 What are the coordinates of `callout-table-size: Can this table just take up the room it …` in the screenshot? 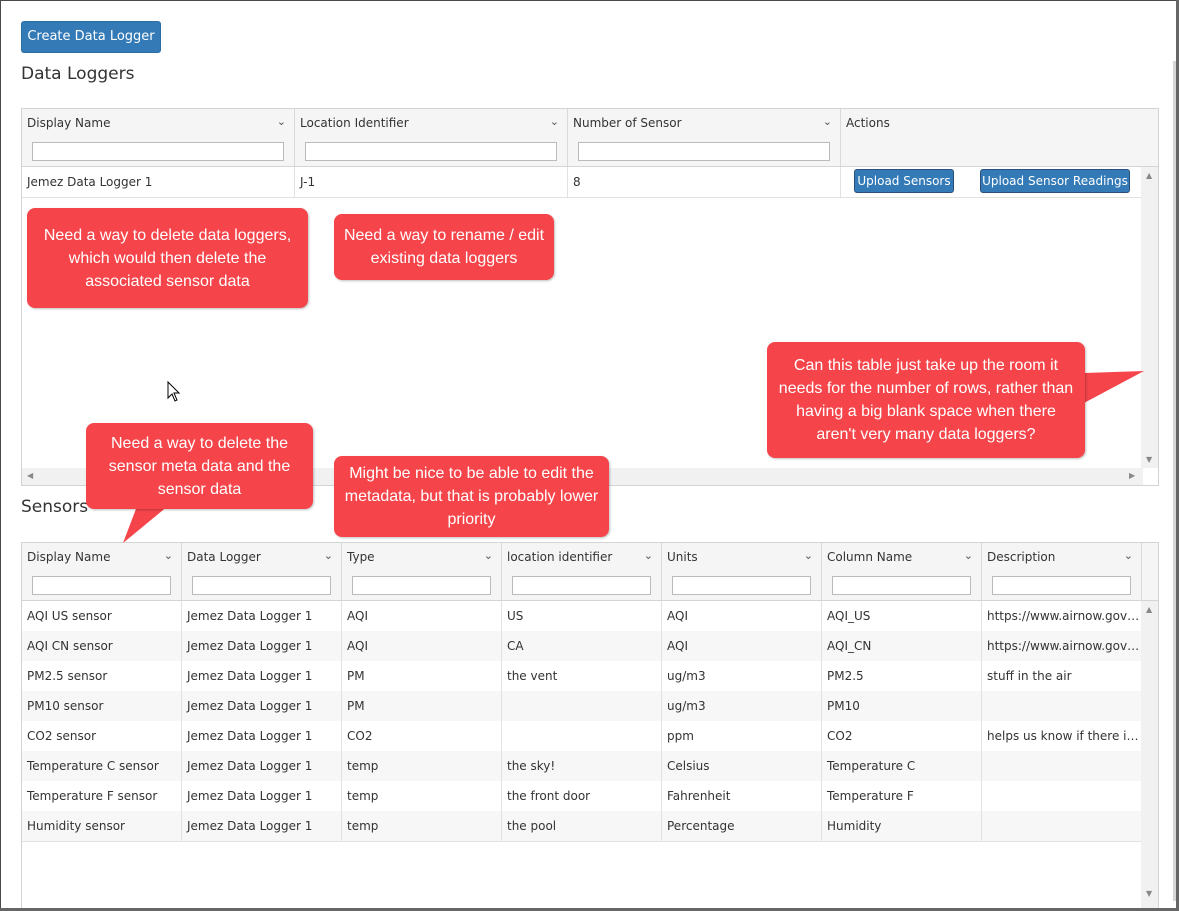 It's located at (926, 400).